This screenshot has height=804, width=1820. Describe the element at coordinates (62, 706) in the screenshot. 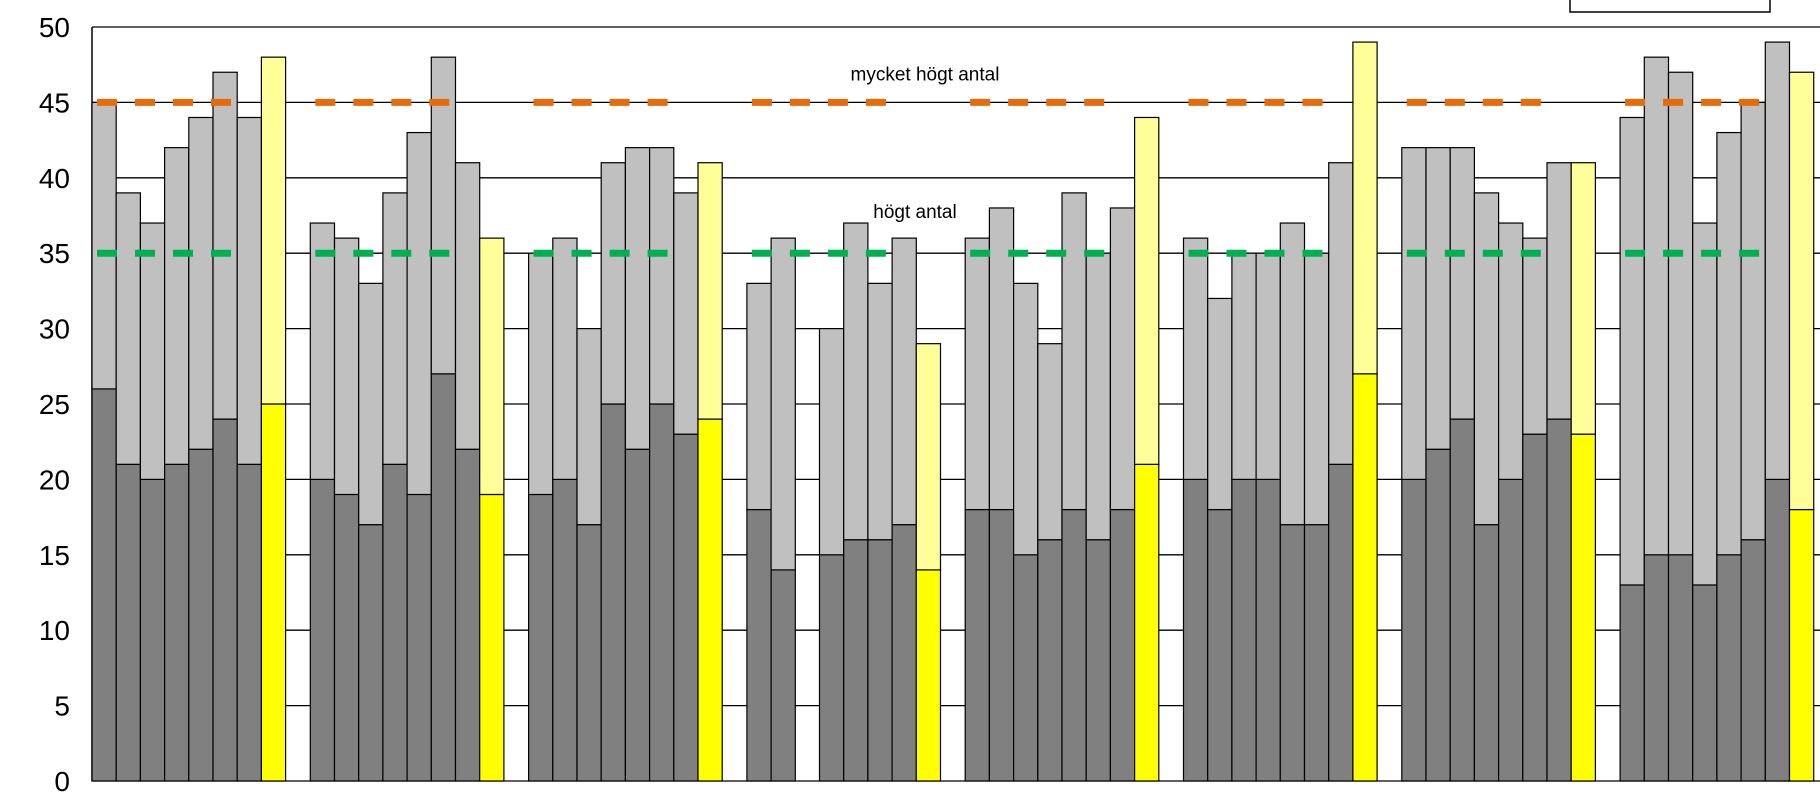

I see `y-tick-label: 5` at that location.